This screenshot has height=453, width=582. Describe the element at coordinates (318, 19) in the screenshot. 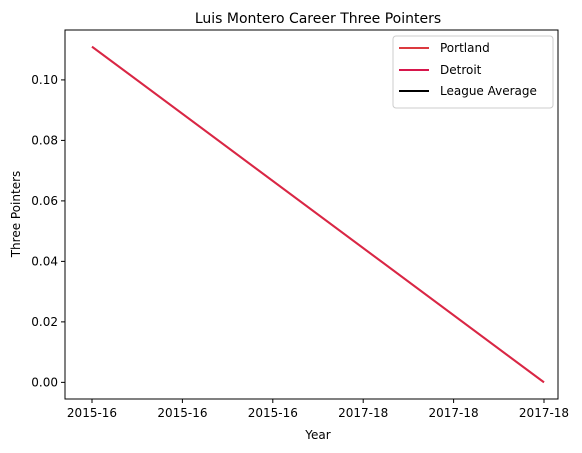

I see `chart-title: Luis Montero Career Three Pointers` at that location.